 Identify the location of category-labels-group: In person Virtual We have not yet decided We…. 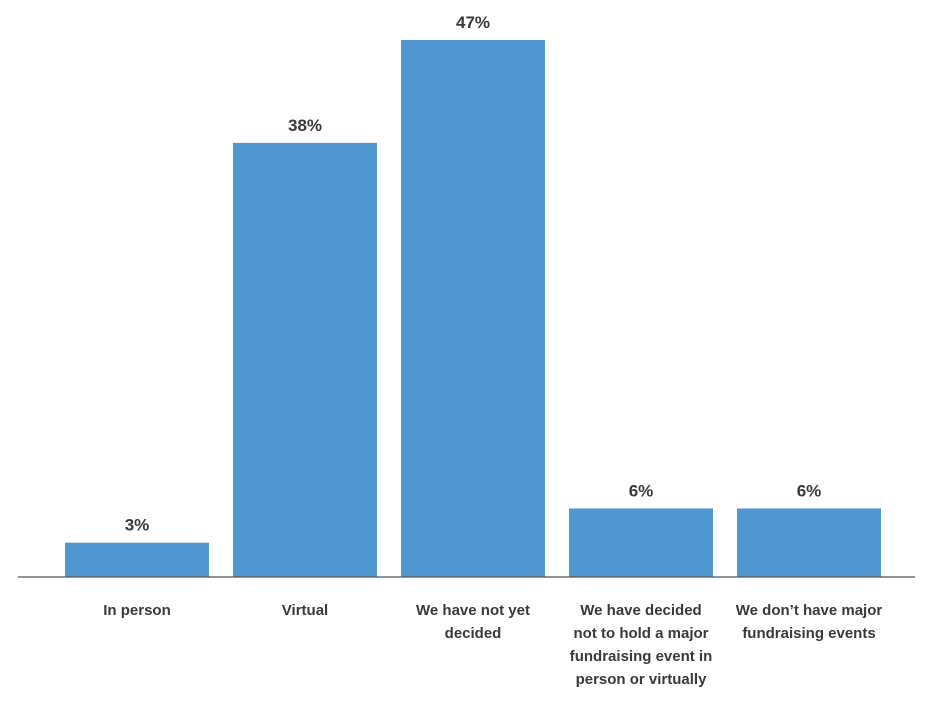
(492, 645).